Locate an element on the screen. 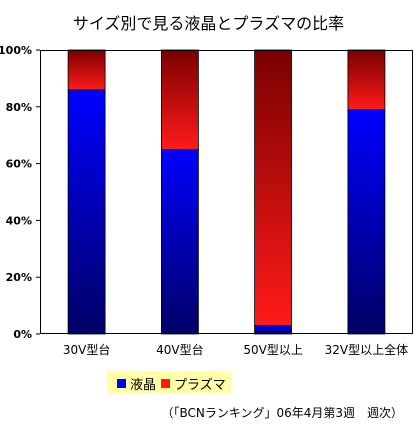 Image resolution: width=417 pixels, height=426 pixels. x-tick-label: 32V型以上全体 is located at coordinates (366, 349).